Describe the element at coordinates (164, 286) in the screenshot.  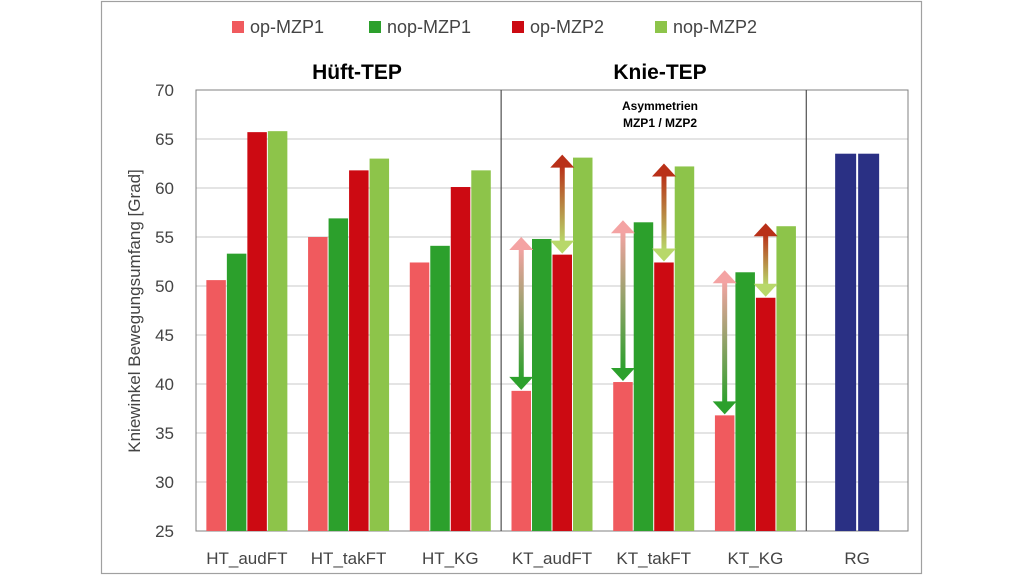
I see `y-tick-label: 50` at that location.